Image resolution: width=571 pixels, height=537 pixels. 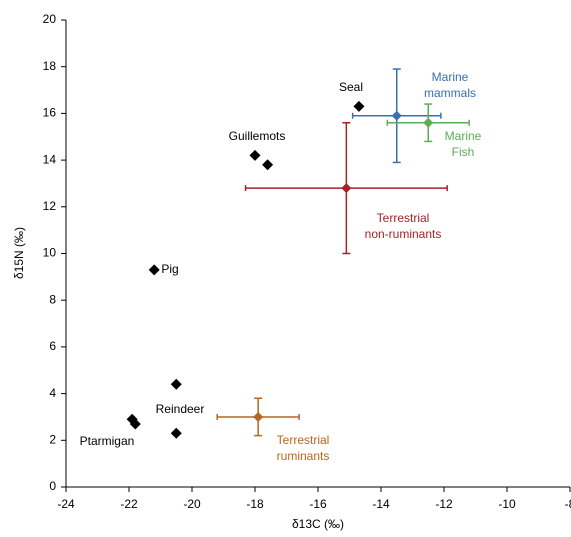 What do you see at coordinates (180, 409) in the screenshot?
I see `point-label: Reindeer` at bounding box center [180, 409].